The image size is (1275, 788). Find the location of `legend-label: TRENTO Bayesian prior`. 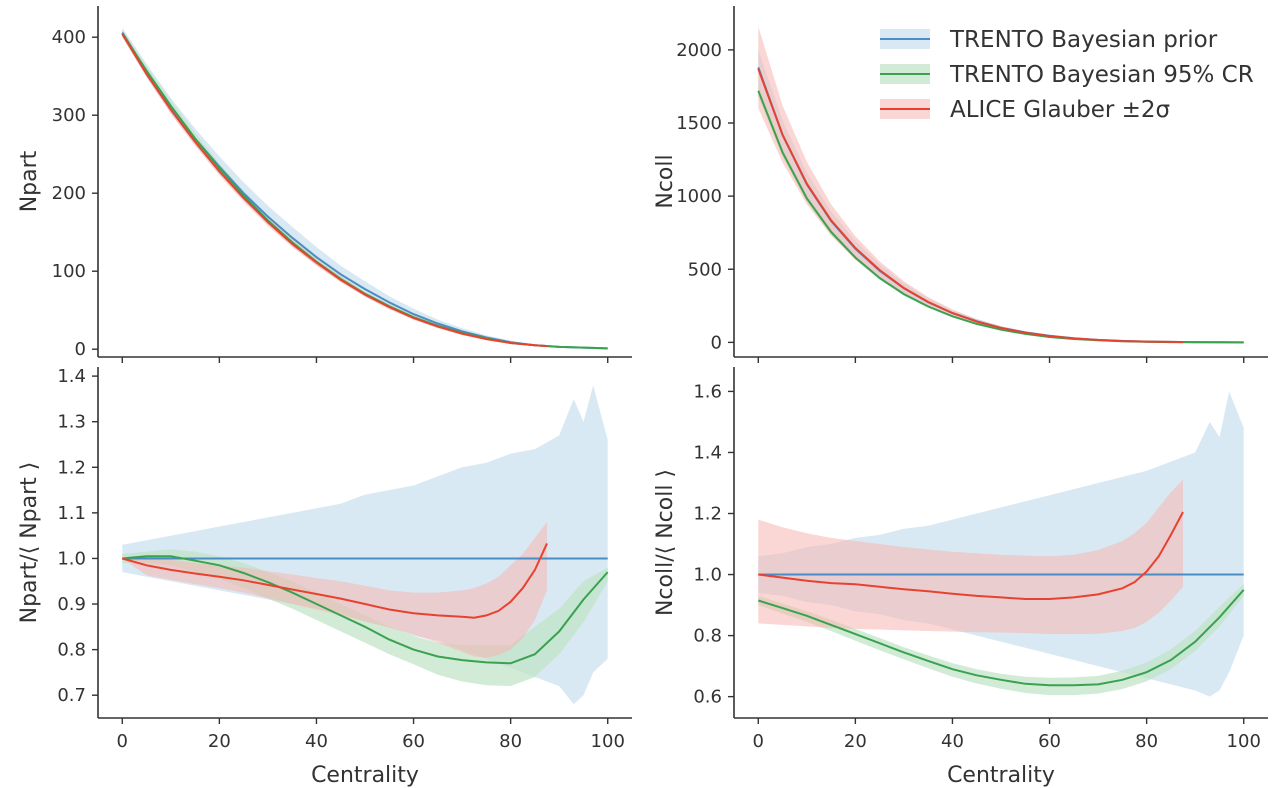

legend-label: TRENTO Bayesian prior is located at coordinates (1083, 40).